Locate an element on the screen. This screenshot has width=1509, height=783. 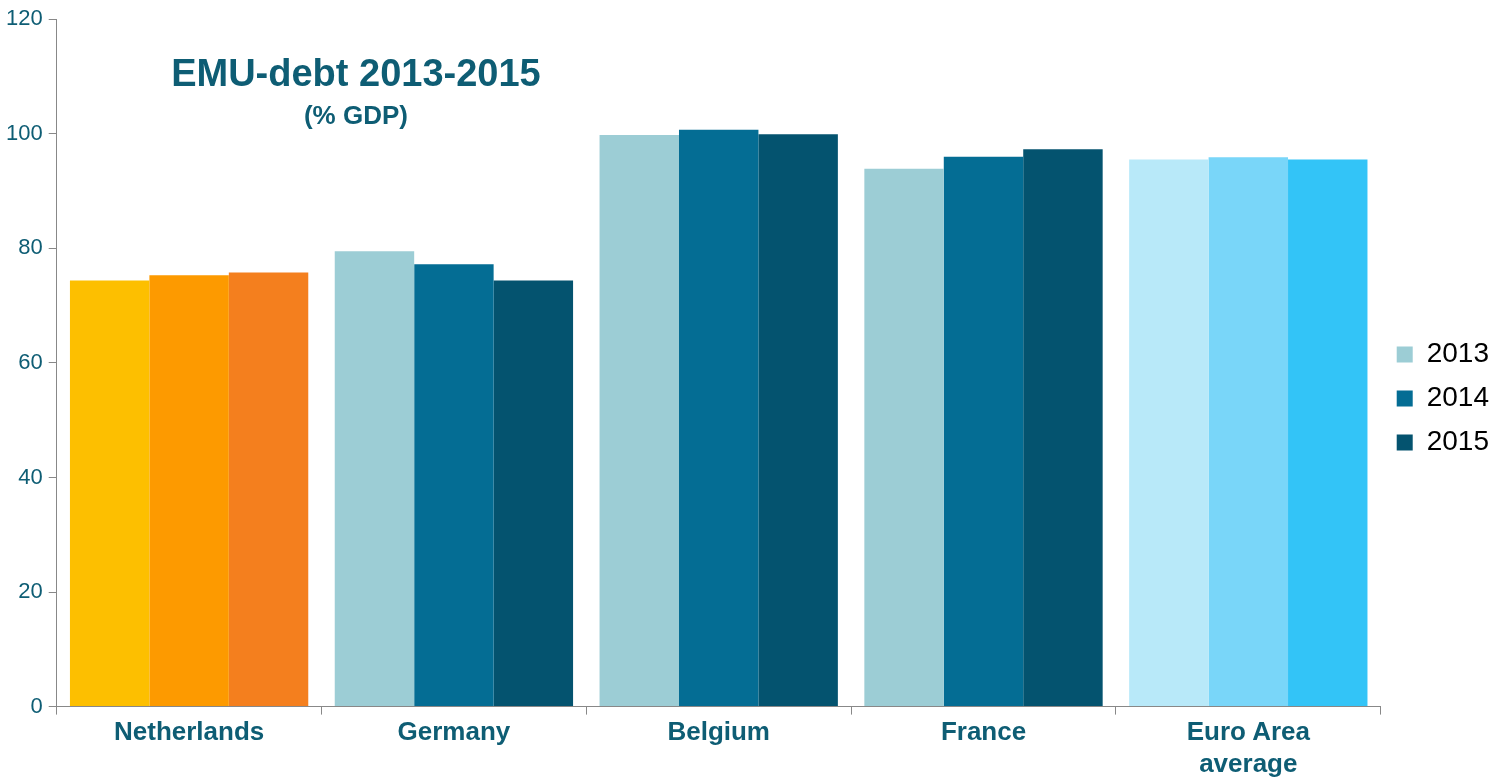
y-tick-label: 80 is located at coordinates (30, 247).